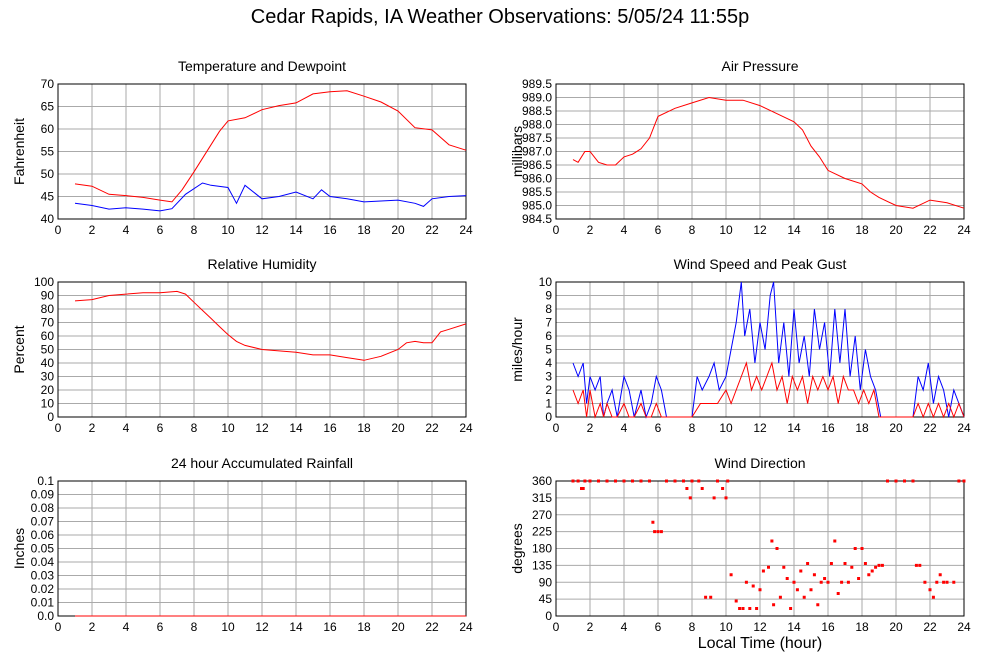 This screenshot has width=1000, height=660. Describe the element at coordinates (542, 498) in the screenshot. I see `direction-y-tick-label: 315` at that location.